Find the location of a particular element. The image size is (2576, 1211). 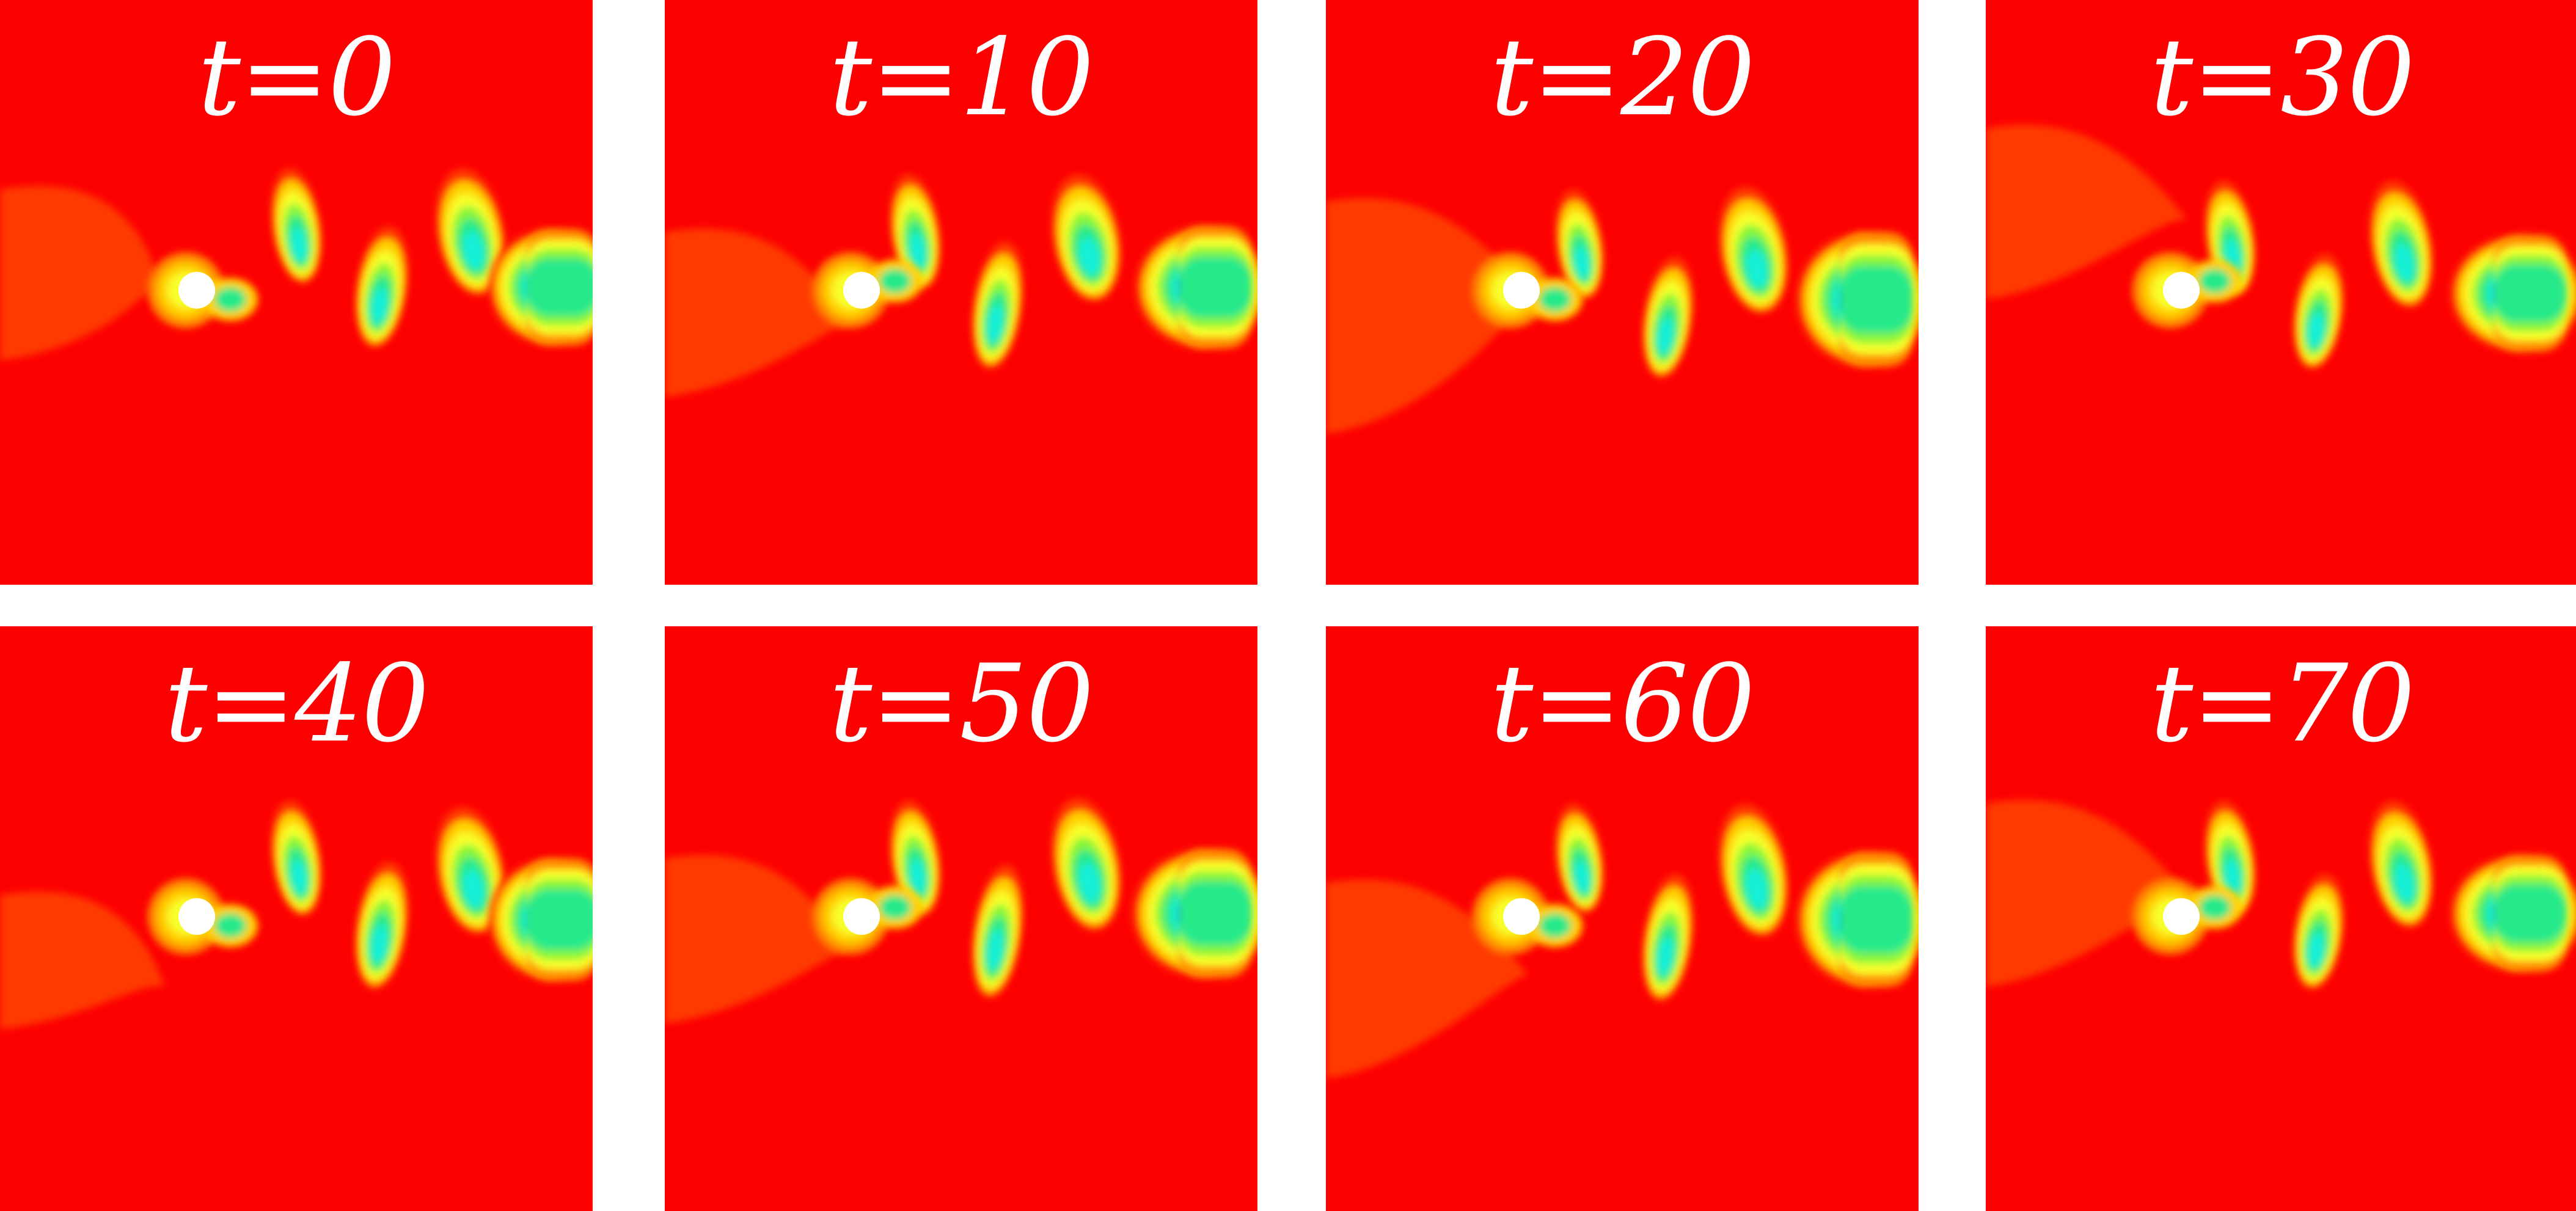

snapshot-panel: t=70 is located at coordinates (2281, 918).